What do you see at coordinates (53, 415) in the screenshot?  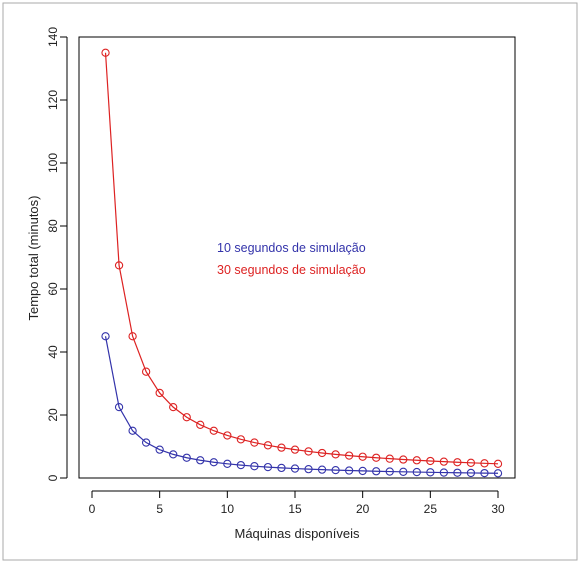 I see `y-tick-label: 20` at bounding box center [53, 415].